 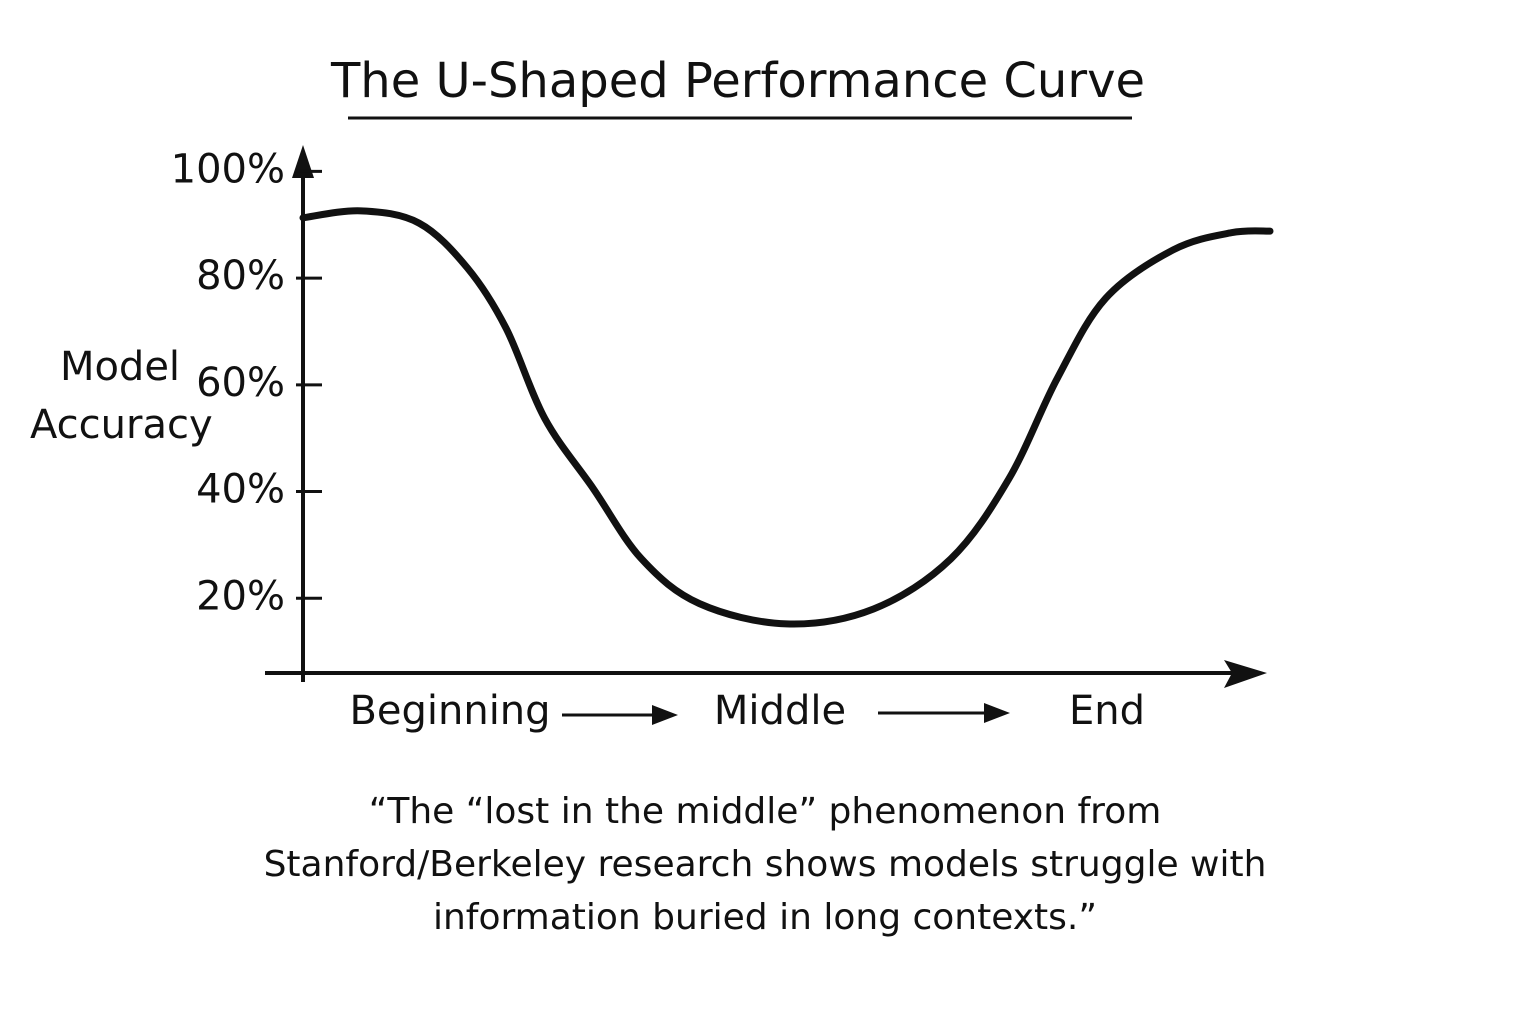 What do you see at coordinates (737, 81) in the screenshot?
I see `chart-title: The U-Shaped Performance Curve` at bounding box center [737, 81].